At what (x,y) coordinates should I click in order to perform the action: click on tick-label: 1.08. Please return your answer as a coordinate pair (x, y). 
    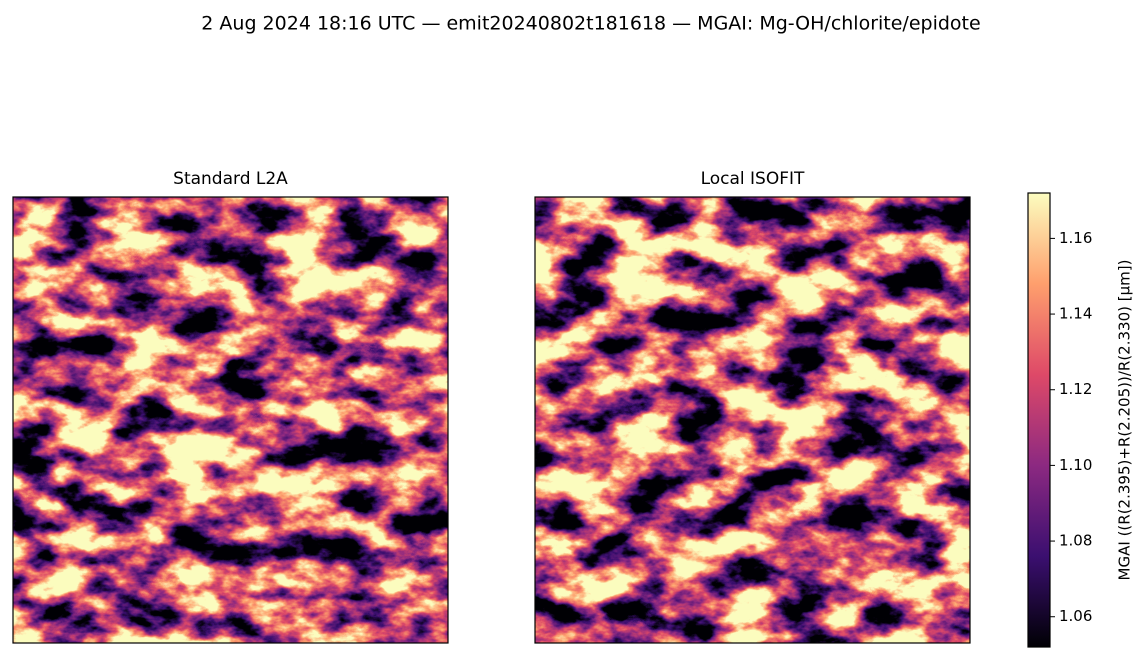
    Looking at the image, I should click on (1075, 541).